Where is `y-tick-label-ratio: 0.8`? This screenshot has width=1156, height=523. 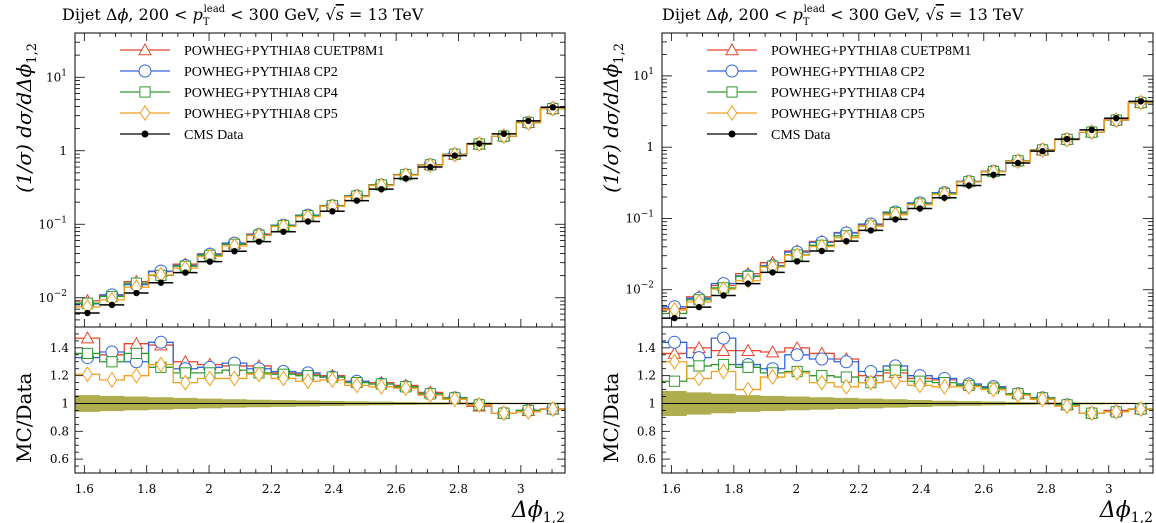
y-tick-label-ratio: 0.8 is located at coordinates (59, 431).